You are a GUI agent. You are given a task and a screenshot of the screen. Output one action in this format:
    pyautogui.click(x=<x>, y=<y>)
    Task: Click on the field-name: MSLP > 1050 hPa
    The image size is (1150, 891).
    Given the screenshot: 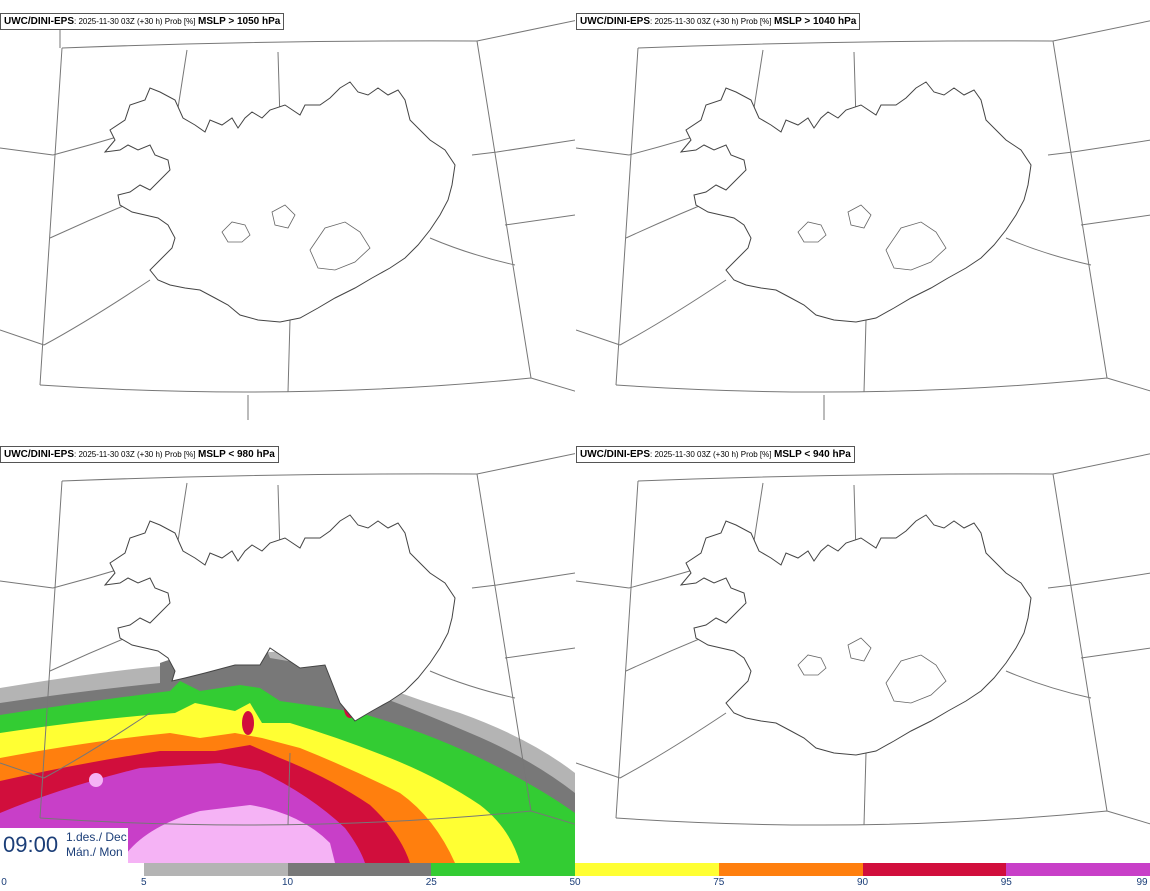 What is the action you would take?
    pyautogui.click(x=239, y=21)
    